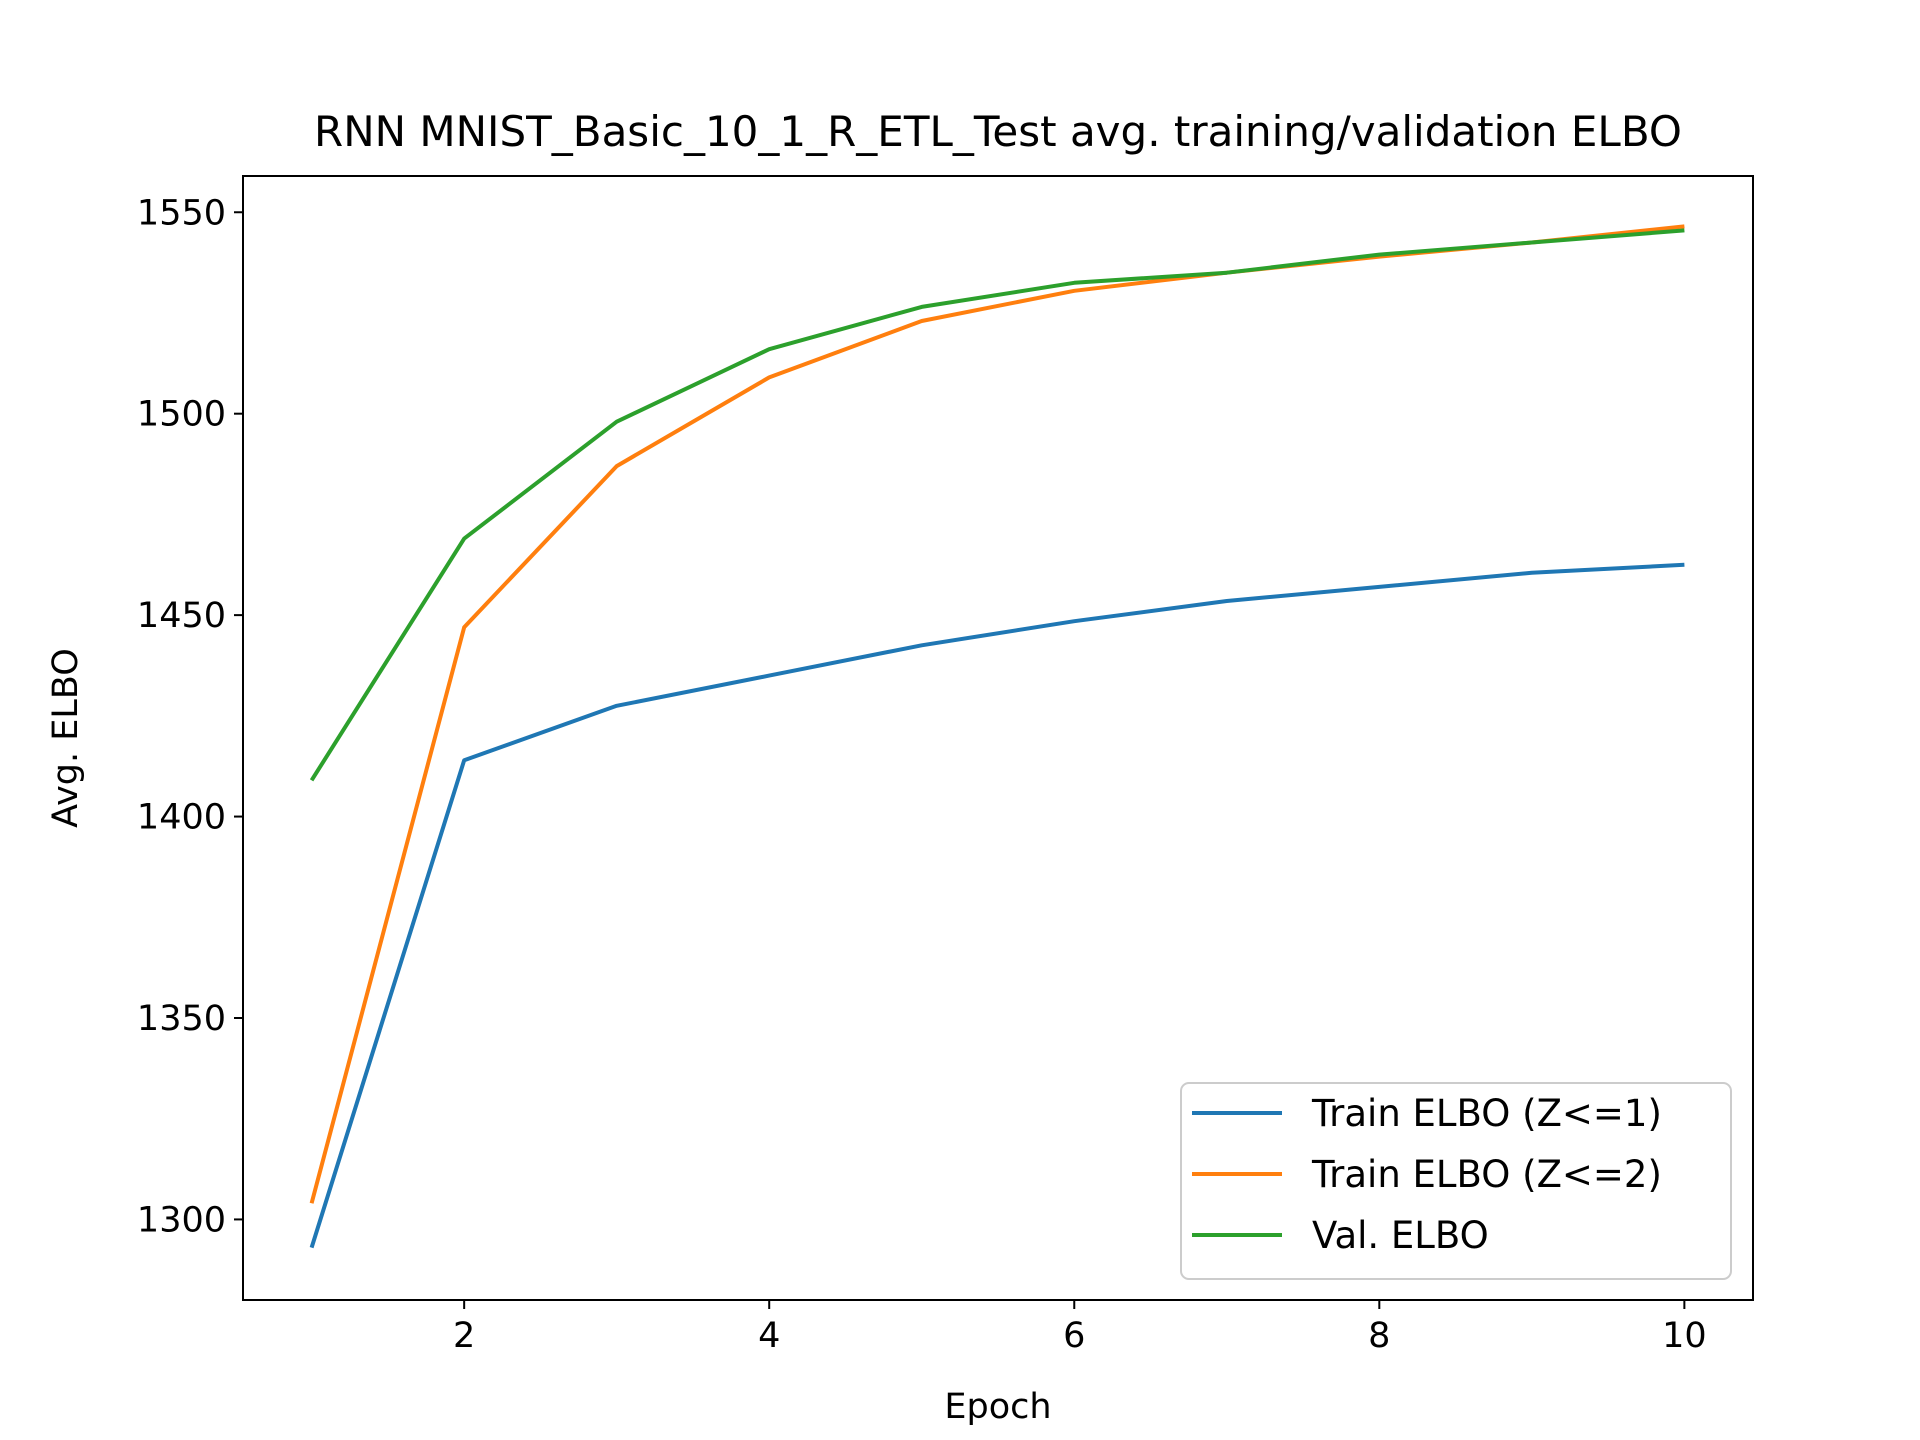 The width and height of the screenshot is (1920, 1440). I want to click on legend-box, so click(1456, 1181).